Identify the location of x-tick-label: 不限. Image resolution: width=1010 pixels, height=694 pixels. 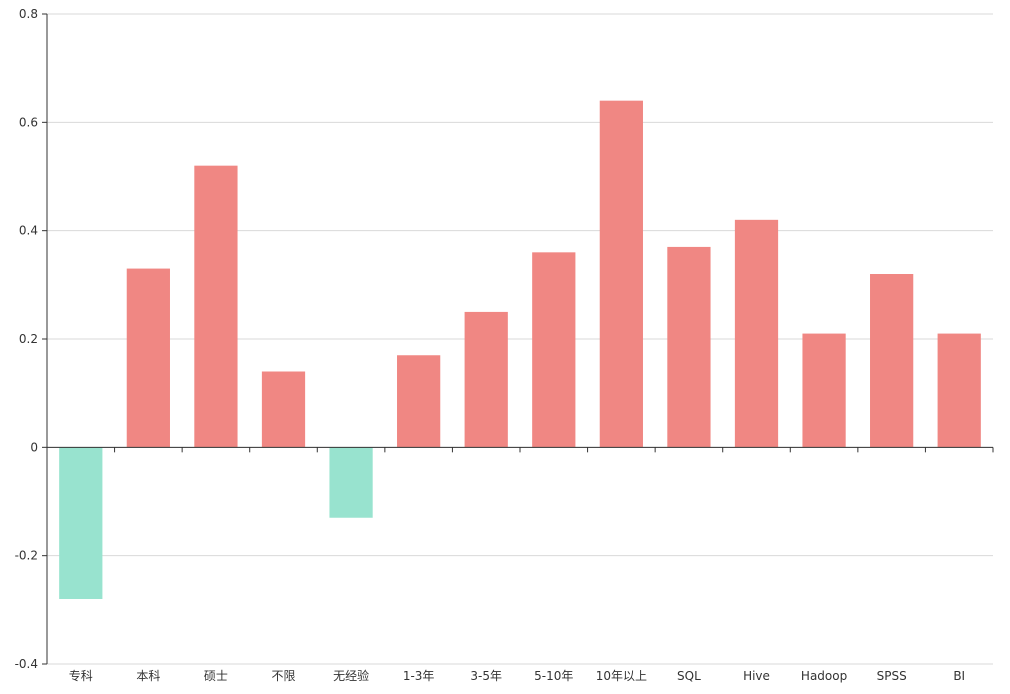
(283, 676).